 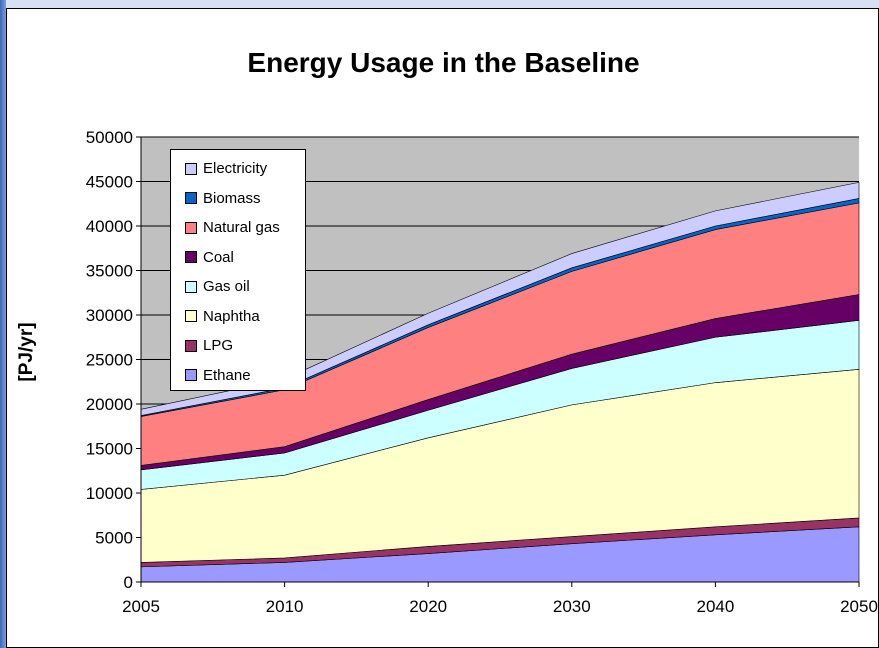 What do you see at coordinates (232, 198) in the screenshot?
I see `legend-label: Biomass` at bounding box center [232, 198].